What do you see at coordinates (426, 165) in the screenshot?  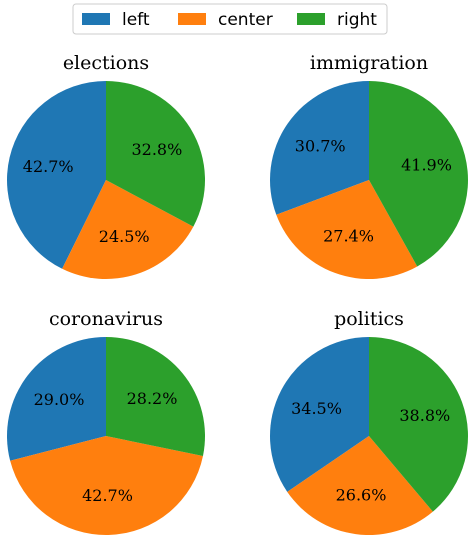 I see `pie-pct-label-immigration-right: 41.9%` at bounding box center [426, 165].